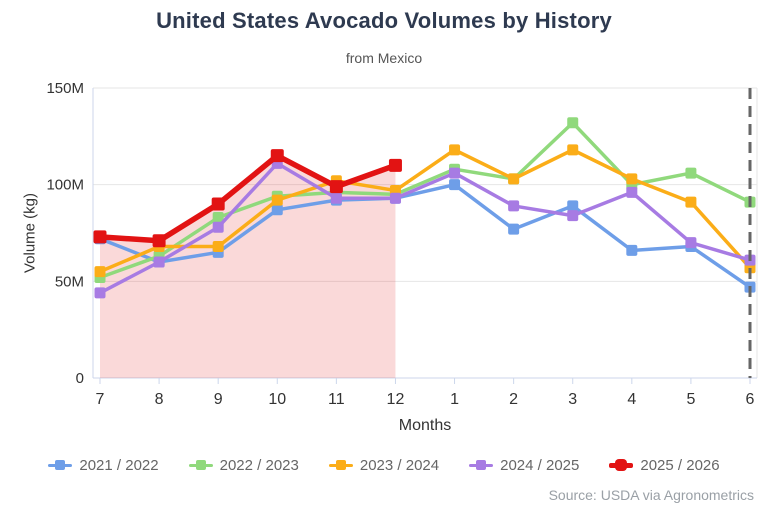  Describe the element at coordinates (691, 202) in the screenshot. I see `marker-2023/2024-month-5` at that location.